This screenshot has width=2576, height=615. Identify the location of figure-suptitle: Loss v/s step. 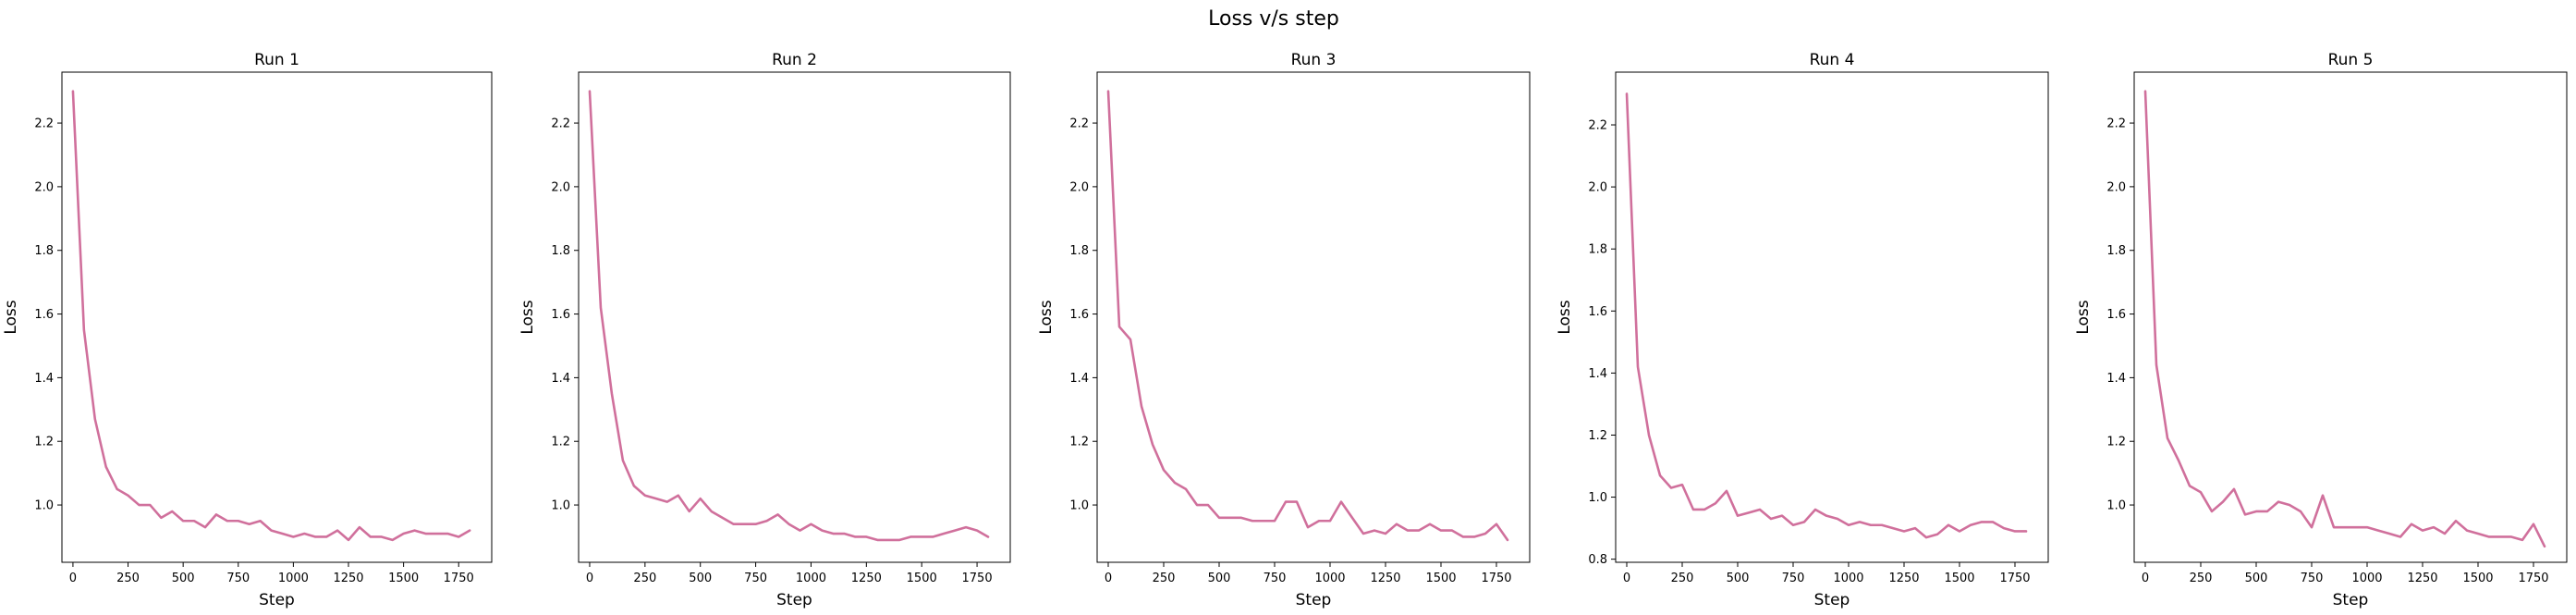
(1273, 19).